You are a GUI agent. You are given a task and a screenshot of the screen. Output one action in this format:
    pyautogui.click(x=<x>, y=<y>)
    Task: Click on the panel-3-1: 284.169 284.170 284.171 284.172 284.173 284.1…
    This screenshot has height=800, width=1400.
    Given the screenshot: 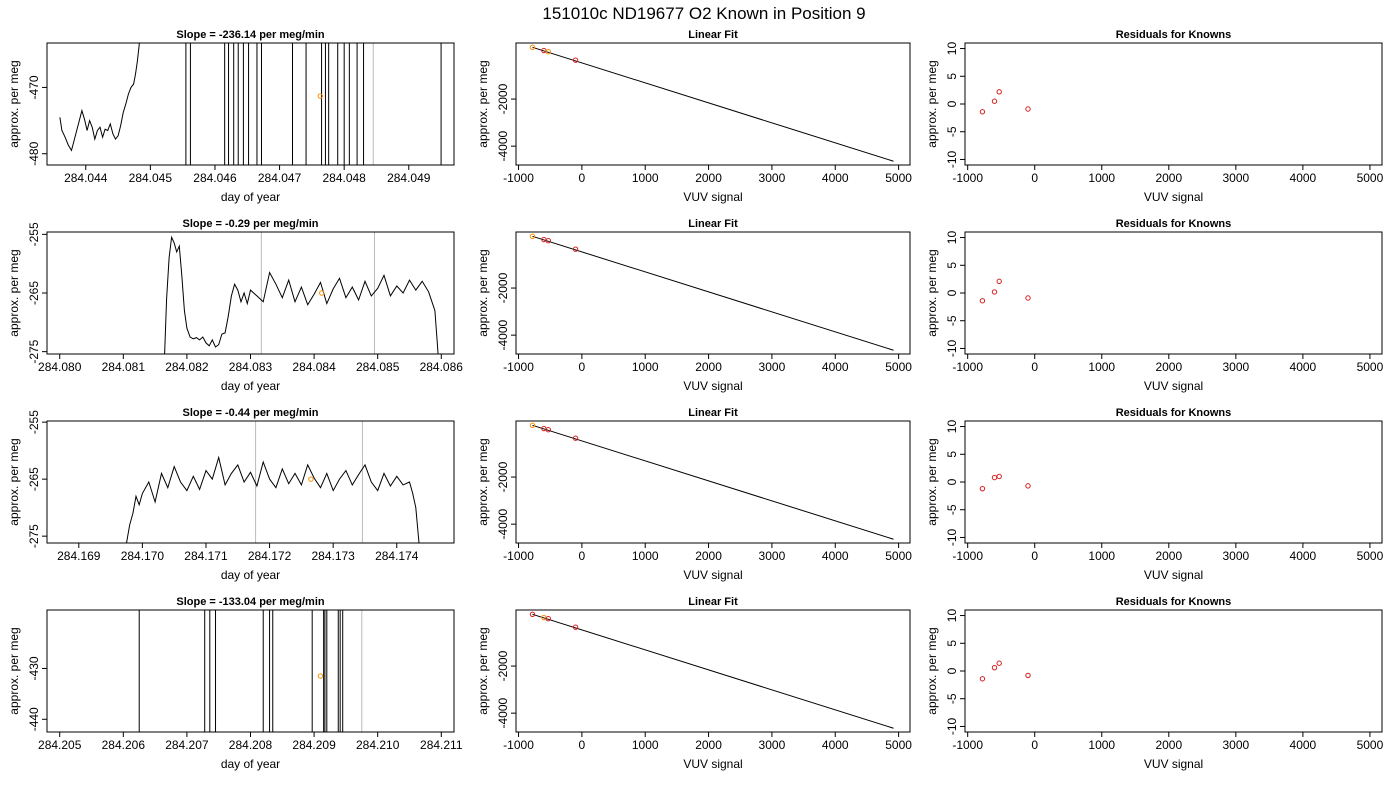 What is the action you would take?
    pyautogui.click(x=231, y=494)
    